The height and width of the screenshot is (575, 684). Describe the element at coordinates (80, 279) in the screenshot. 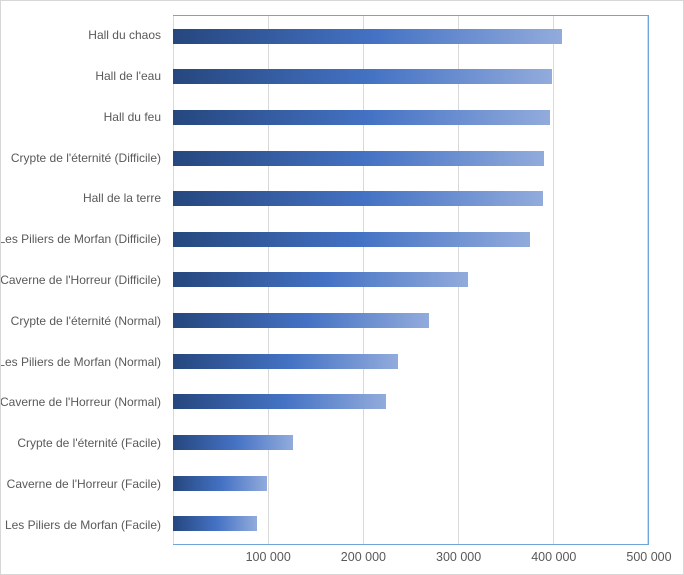

I see `category-label: Caverne de l'Horreur (Difficile)` at that location.